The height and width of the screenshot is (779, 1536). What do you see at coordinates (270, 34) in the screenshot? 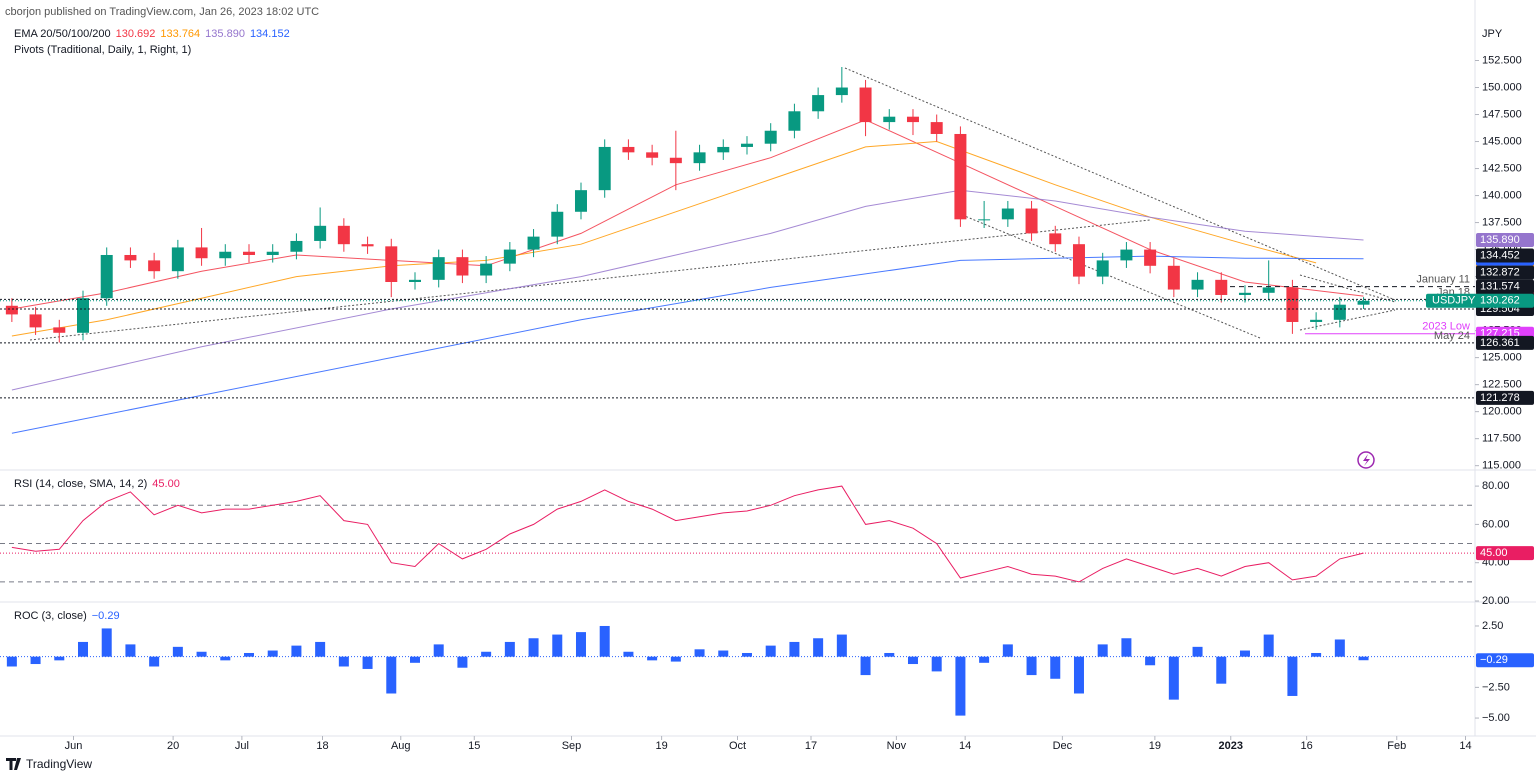
I see `ema-value: 134.152` at bounding box center [270, 34].